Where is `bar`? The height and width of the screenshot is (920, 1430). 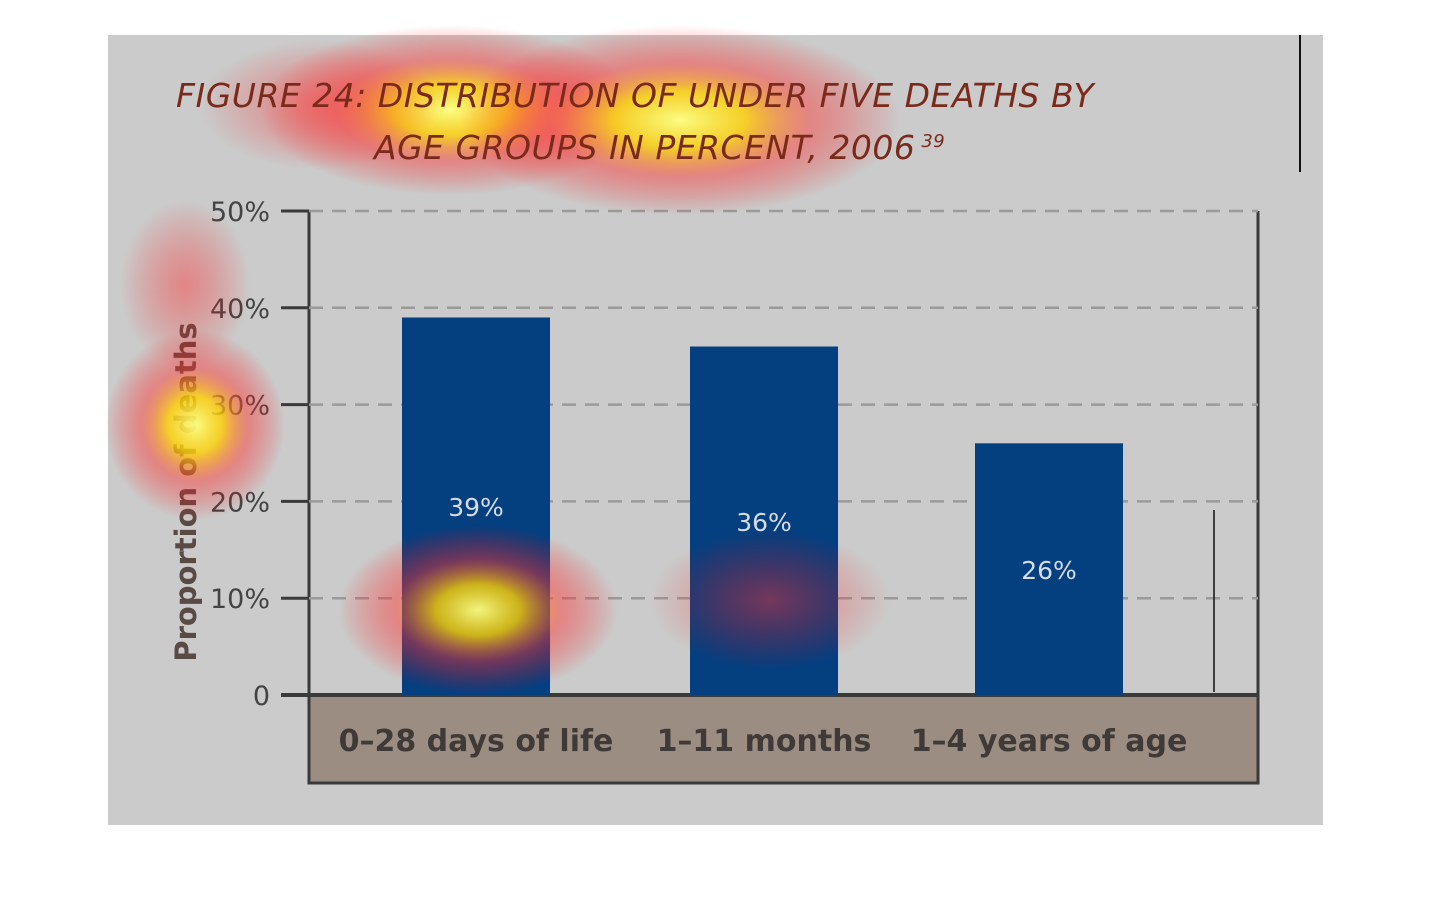
bar is located at coordinates (1049, 569).